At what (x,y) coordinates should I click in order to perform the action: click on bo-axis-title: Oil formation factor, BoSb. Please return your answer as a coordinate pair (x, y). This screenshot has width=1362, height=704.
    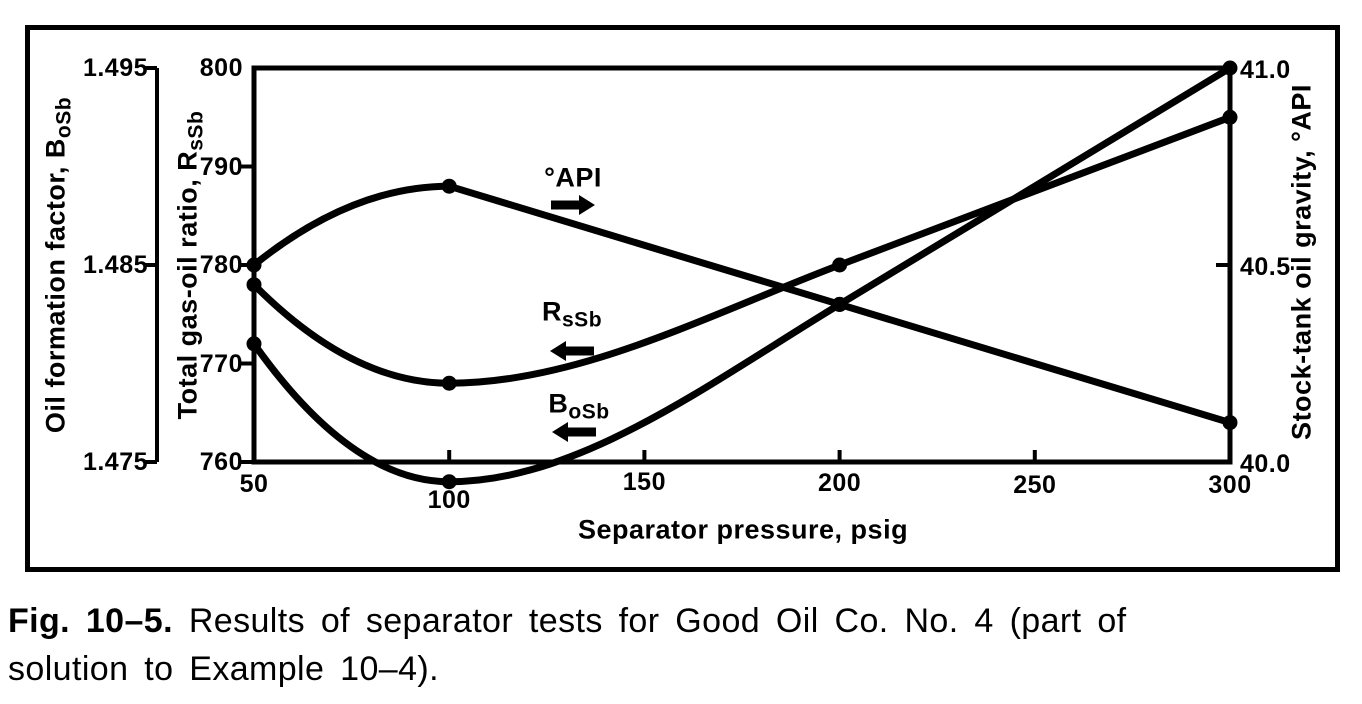
    Looking at the image, I should click on (58, 265).